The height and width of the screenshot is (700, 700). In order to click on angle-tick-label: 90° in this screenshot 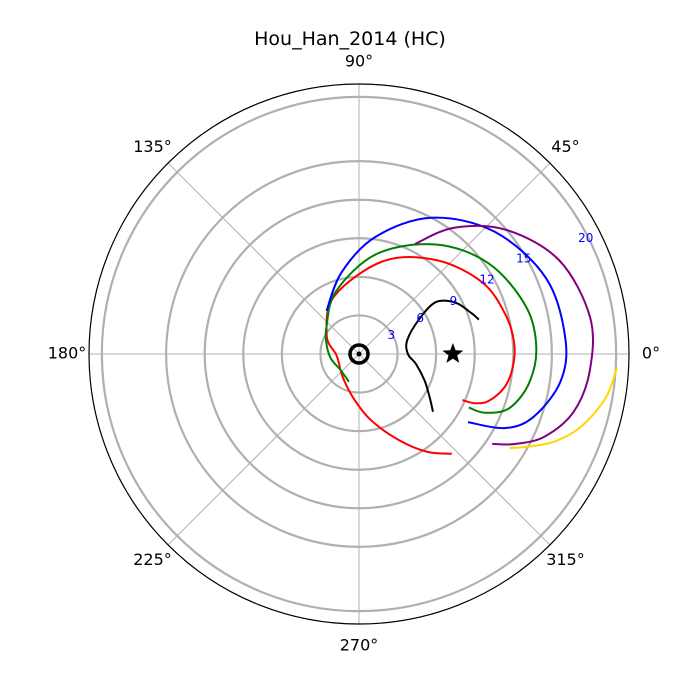, I will do `click(359, 61)`.